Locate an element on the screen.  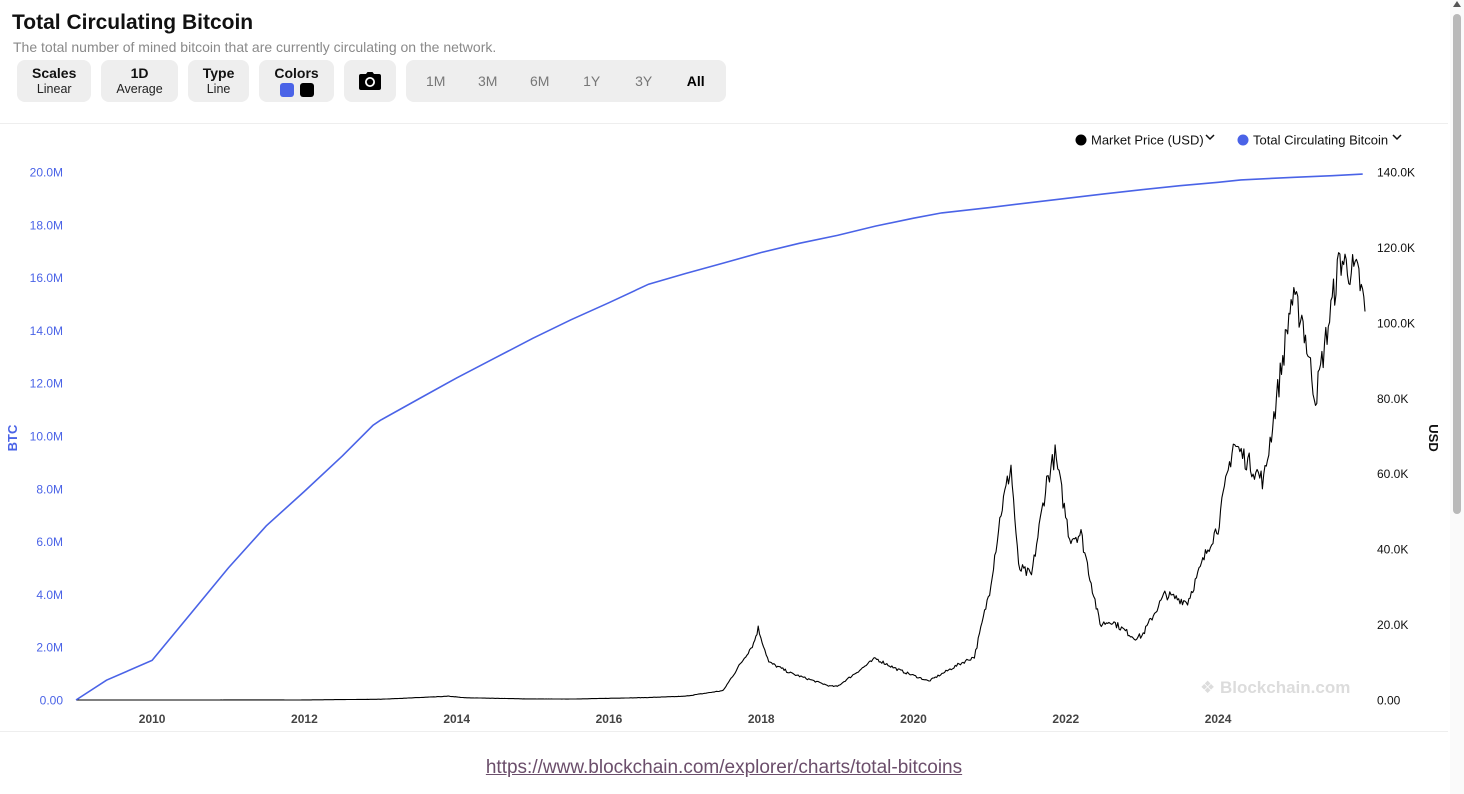
x-axis: 2010 2012 2014 2016 2018 2020 2022 2024 is located at coordinates (685, 719).